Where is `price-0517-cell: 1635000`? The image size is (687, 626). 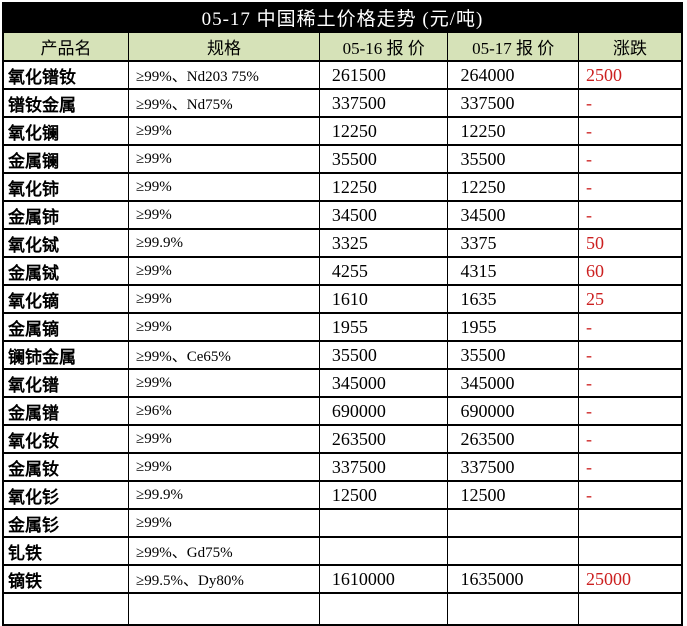
price-0517-cell: 1635000 is located at coordinates (513, 579).